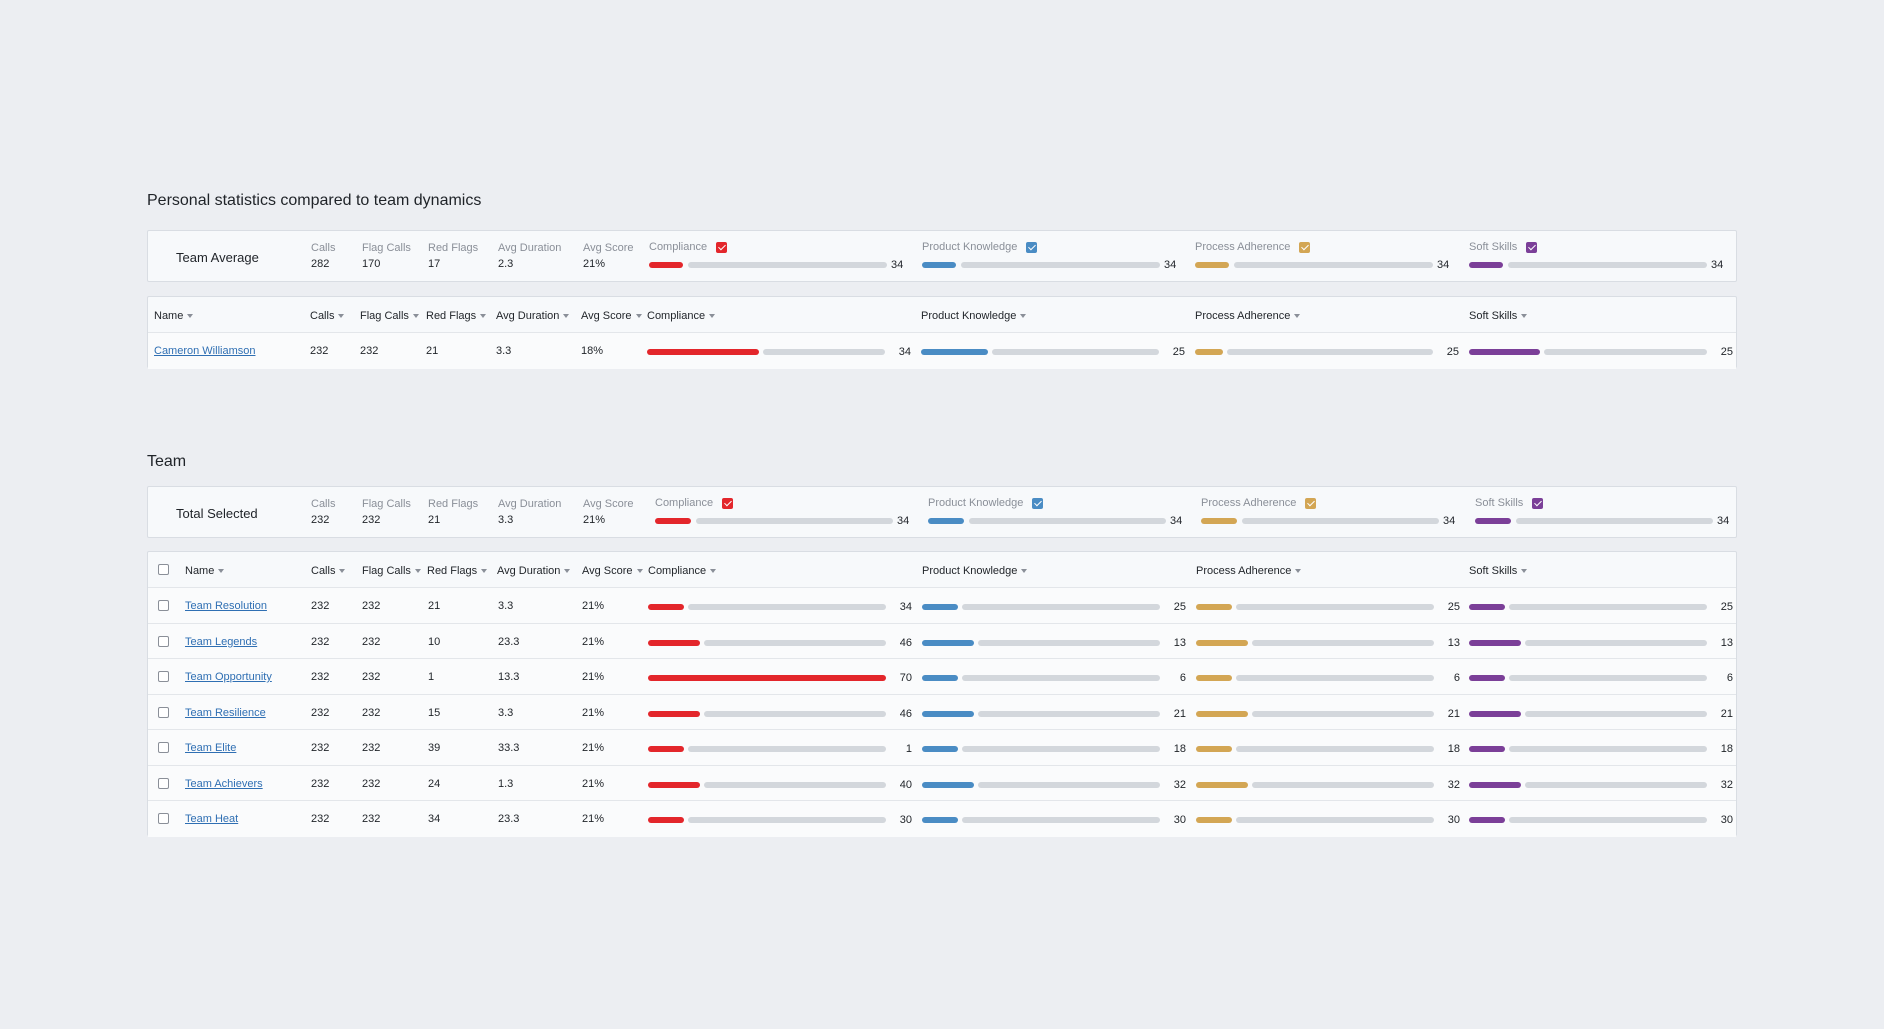  Describe the element at coordinates (225, 712) in the screenshot. I see `team-name-link: Team Resilience` at that location.